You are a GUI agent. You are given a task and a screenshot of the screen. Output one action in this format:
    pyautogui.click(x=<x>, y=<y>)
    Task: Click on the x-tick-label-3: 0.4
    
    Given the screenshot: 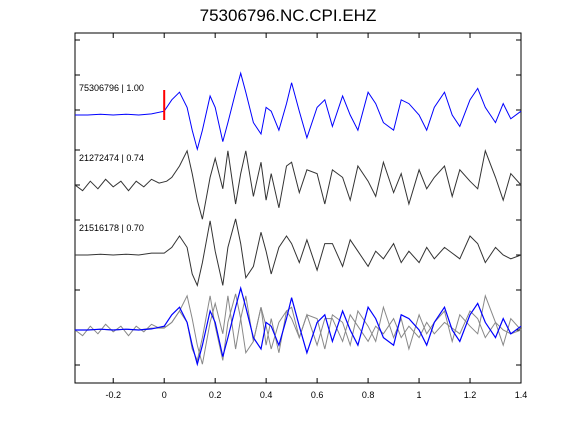 What is the action you would take?
    pyautogui.click(x=266, y=395)
    